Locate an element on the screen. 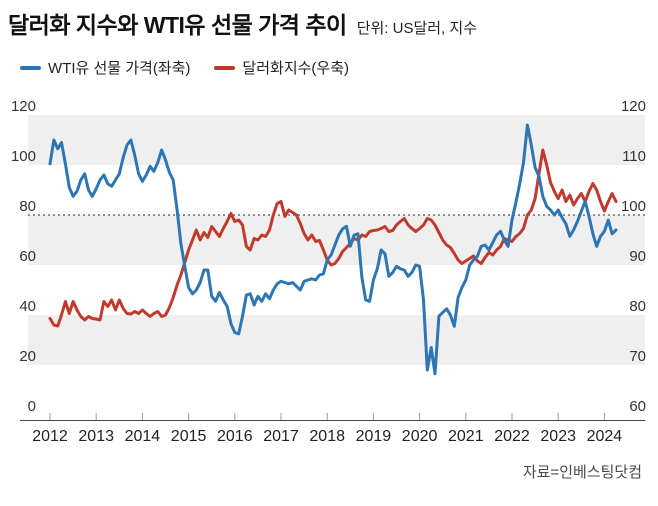 The width and height of the screenshot is (658, 506). right-axis-tick-label: 110 is located at coordinates (634, 156).